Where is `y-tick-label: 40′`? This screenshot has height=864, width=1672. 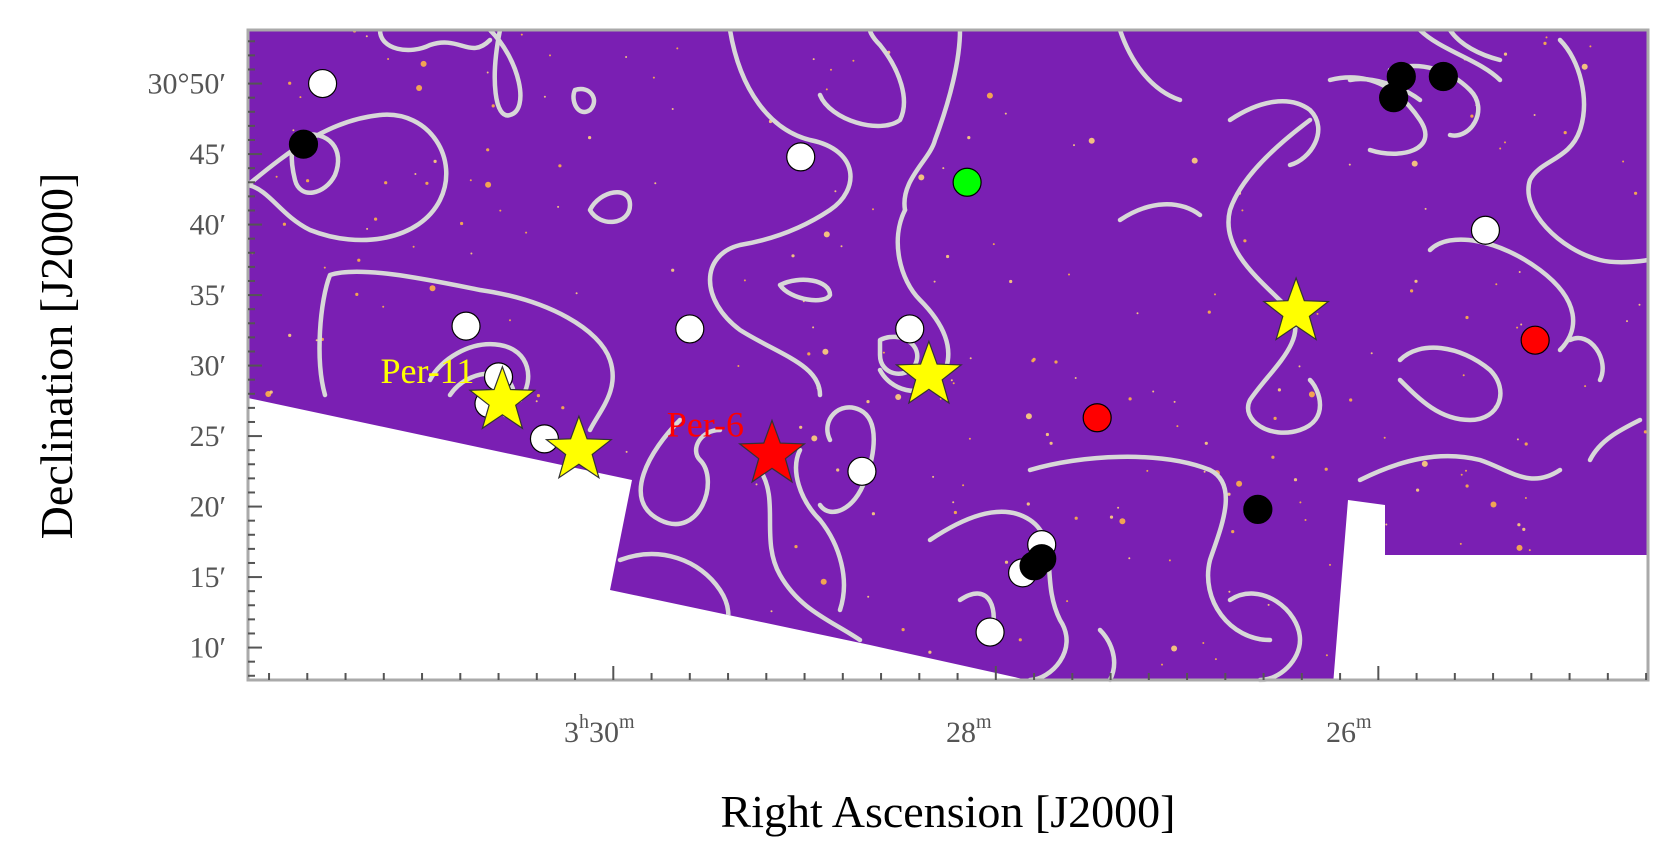 y-tick-label: 40′ is located at coordinates (207, 225).